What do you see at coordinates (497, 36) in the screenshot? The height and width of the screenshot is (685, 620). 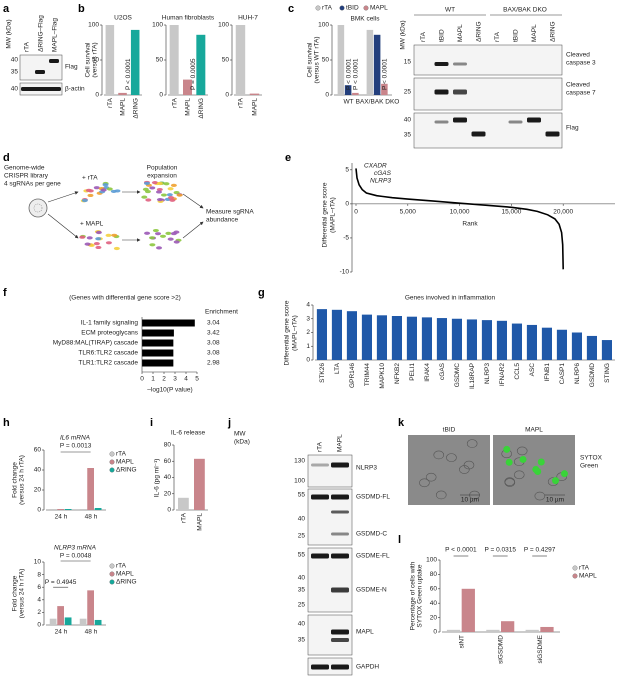 I see `lane-label: rTA` at bounding box center [497, 36].